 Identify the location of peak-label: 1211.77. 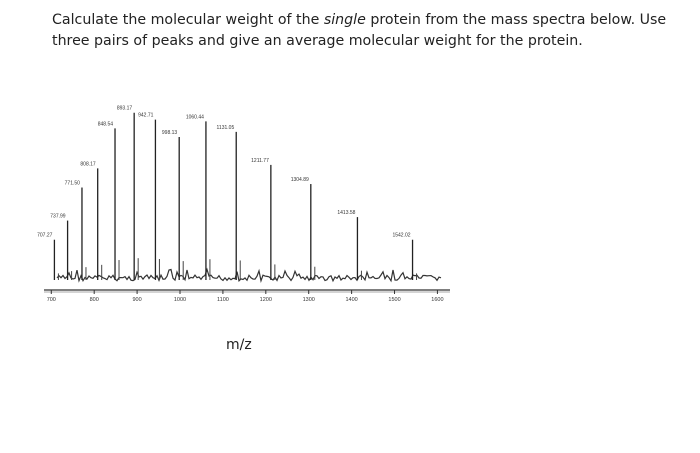
(260, 161).